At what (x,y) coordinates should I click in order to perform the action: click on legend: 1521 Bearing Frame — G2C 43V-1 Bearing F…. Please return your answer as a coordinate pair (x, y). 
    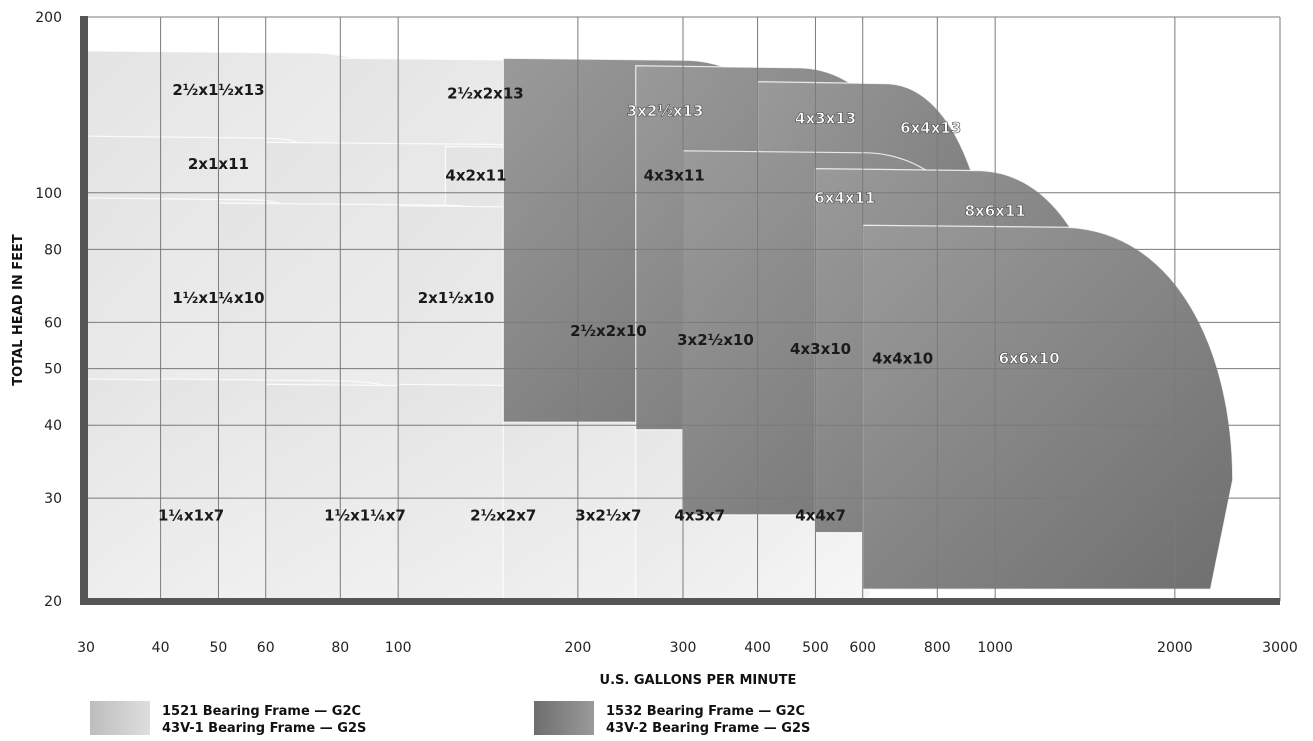
    Looking at the image, I should click on (450, 718).